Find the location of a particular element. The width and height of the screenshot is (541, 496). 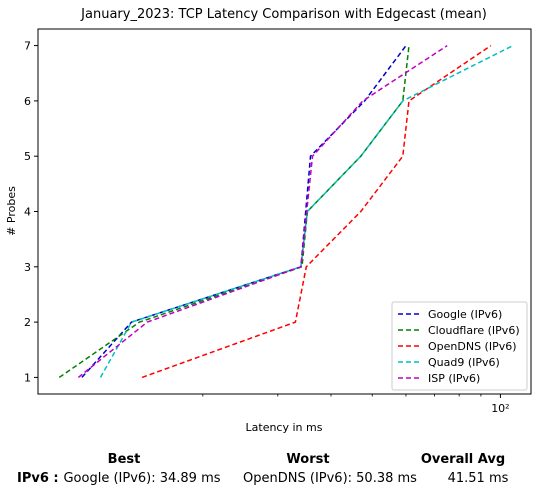

overall-avg-value: 41.51 ms is located at coordinates (478, 478).